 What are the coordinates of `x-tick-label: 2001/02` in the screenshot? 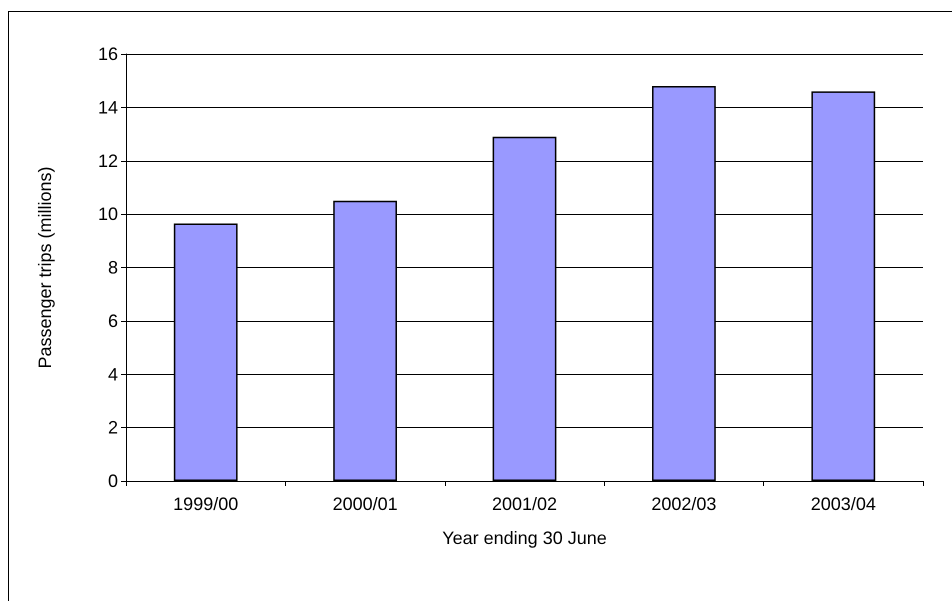 It's located at (525, 504).